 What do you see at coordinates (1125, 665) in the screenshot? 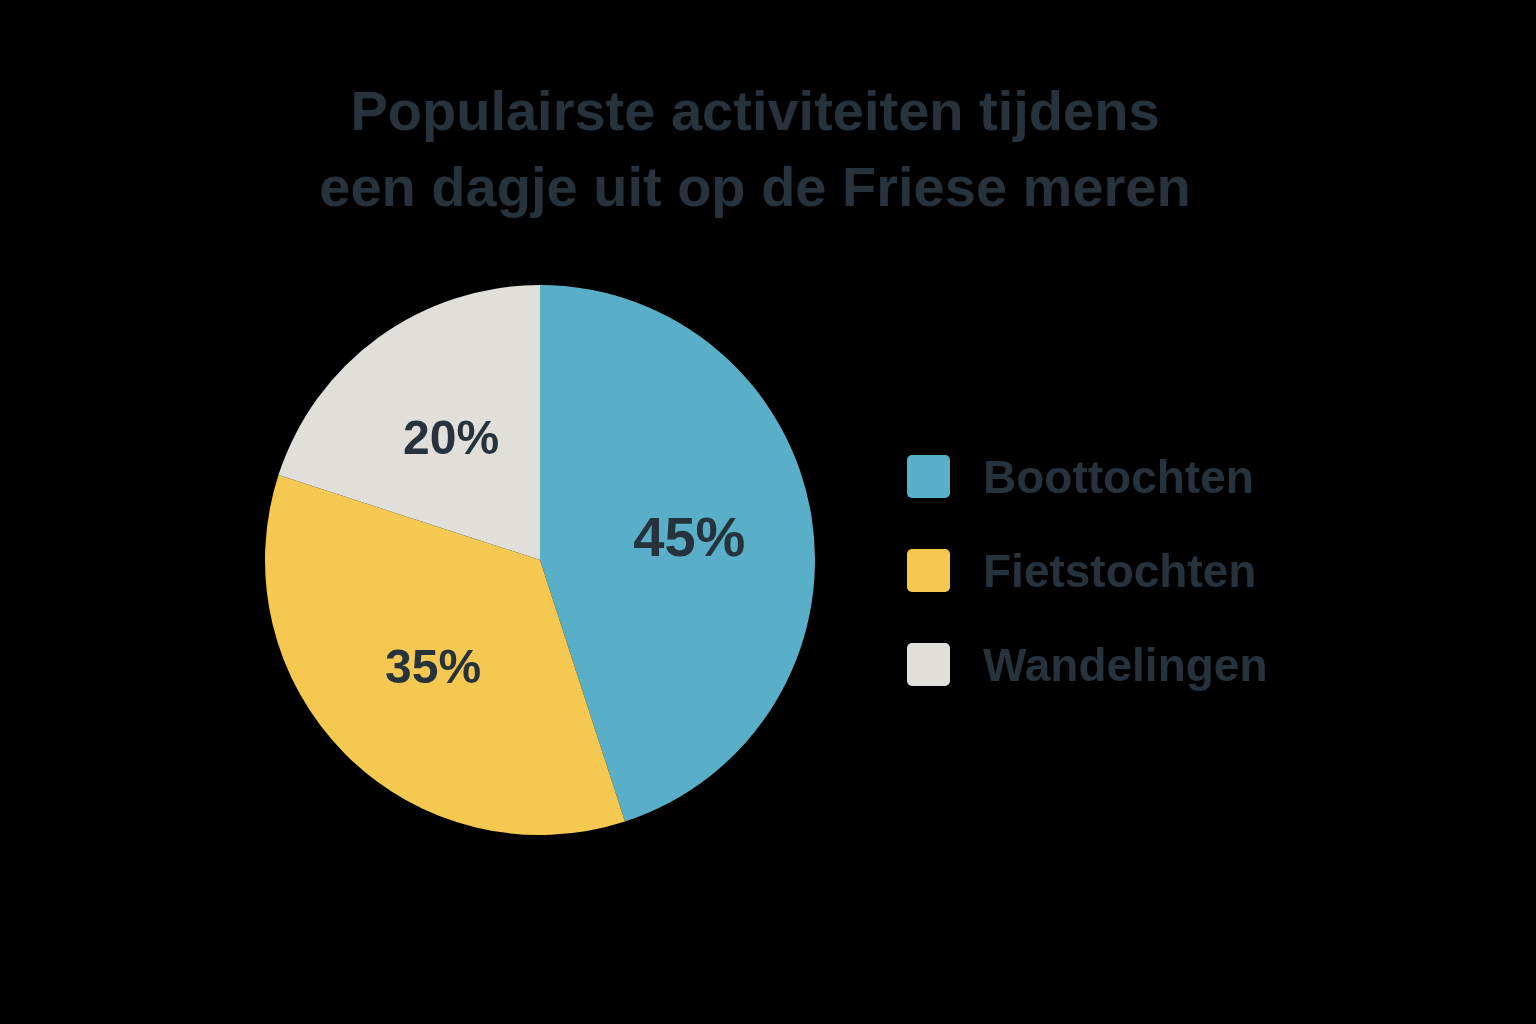
I see `legend-label: Wandelingen` at bounding box center [1125, 665].